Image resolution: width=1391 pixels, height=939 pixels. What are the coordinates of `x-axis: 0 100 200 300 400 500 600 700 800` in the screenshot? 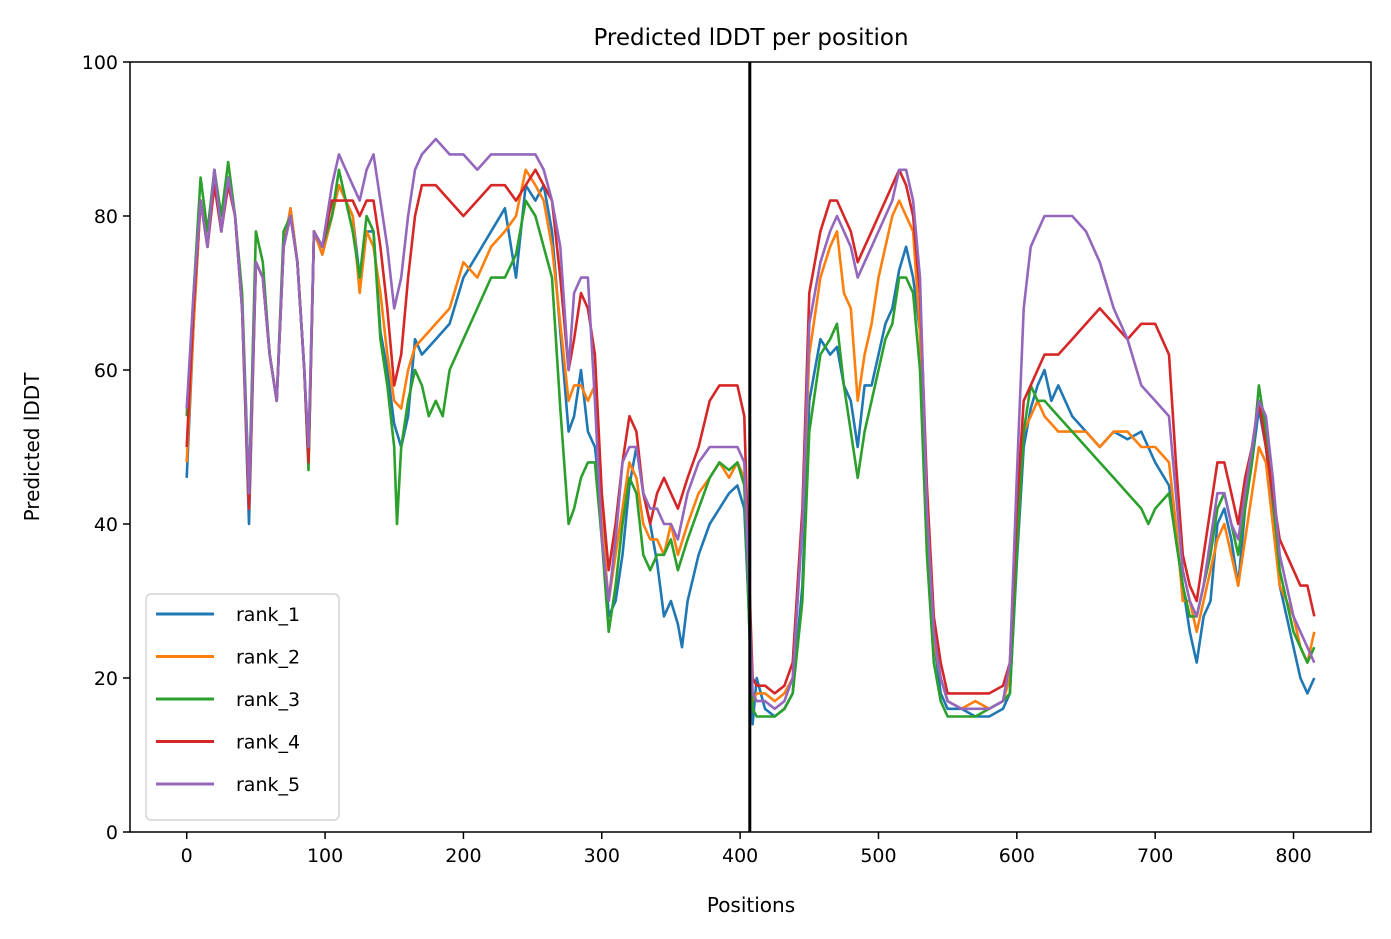 It's located at (746, 849).